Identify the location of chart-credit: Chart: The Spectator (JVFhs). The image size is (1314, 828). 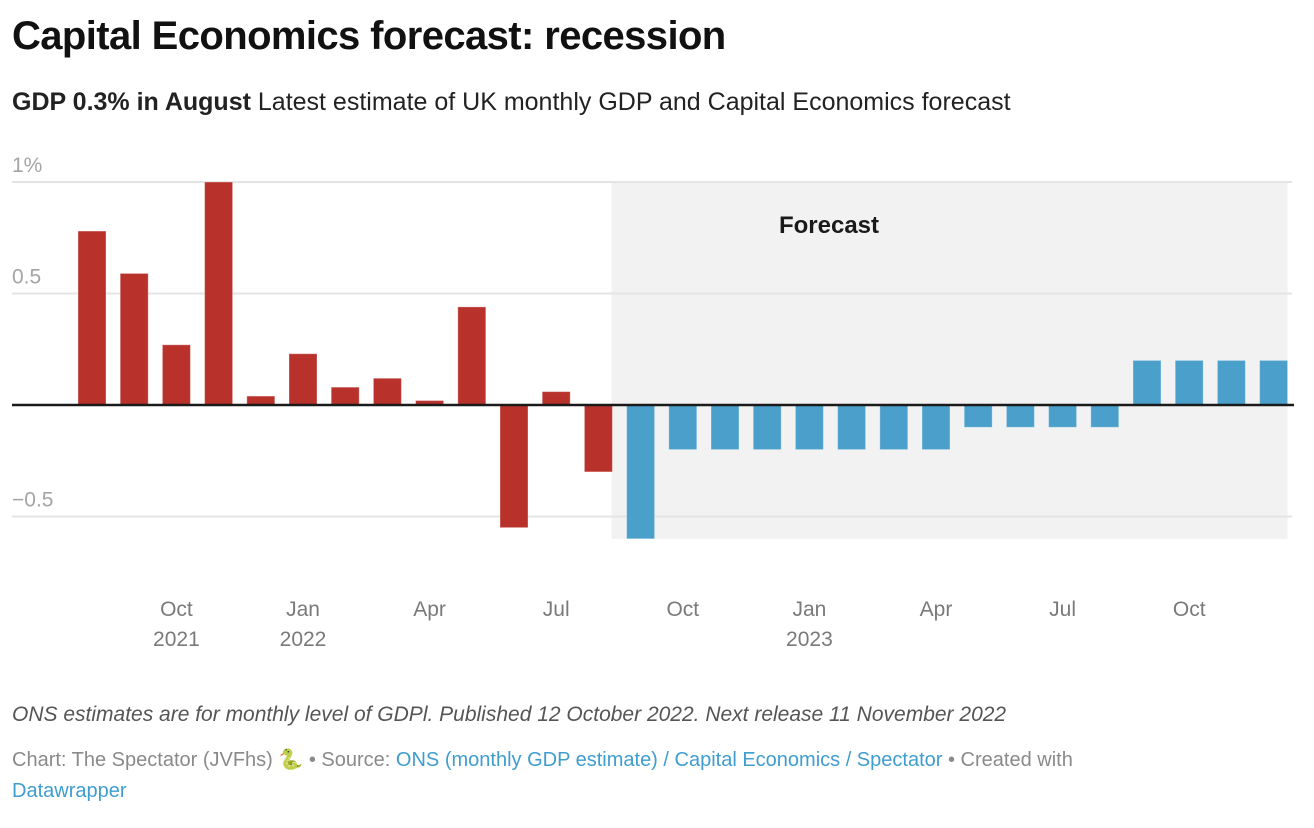
(145, 760).